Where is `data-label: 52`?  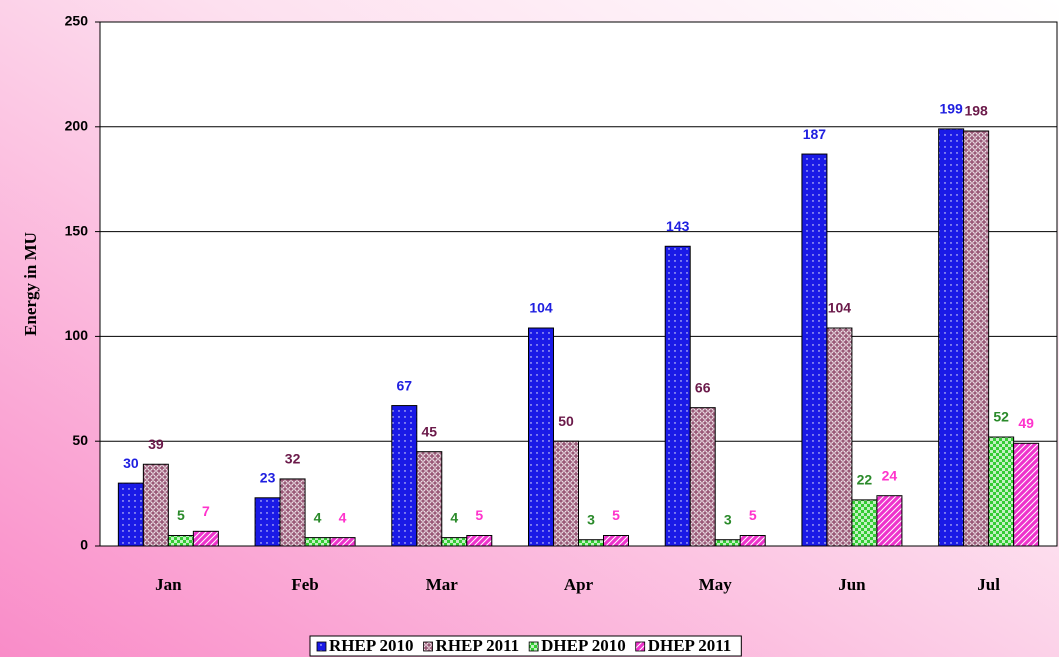
data-label: 52 is located at coordinates (1001, 417).